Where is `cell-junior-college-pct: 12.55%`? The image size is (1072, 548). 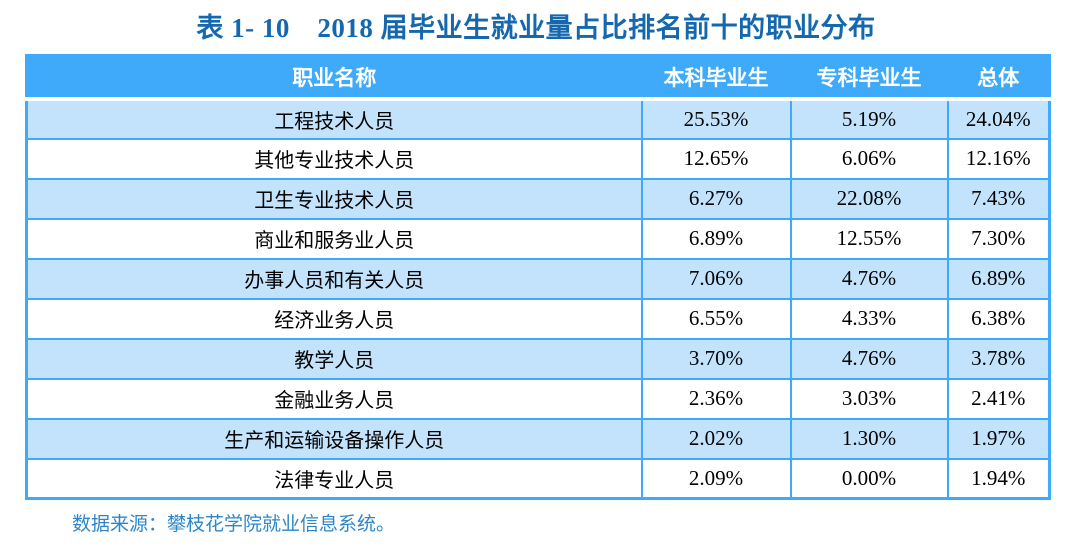 cell-junior-college-pct: 12.55% is located at coordinates (869, 238).